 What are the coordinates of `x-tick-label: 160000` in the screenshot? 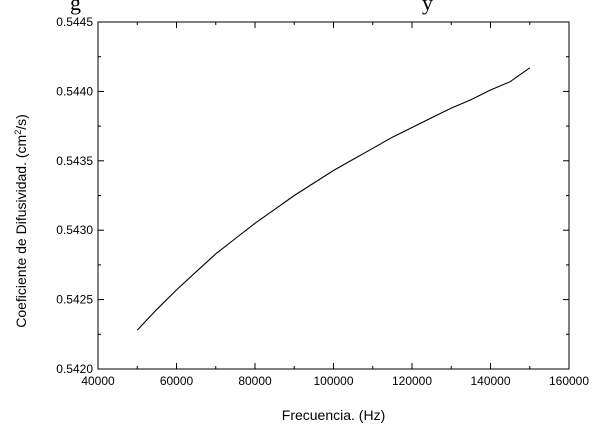 It's located at (569, 381).